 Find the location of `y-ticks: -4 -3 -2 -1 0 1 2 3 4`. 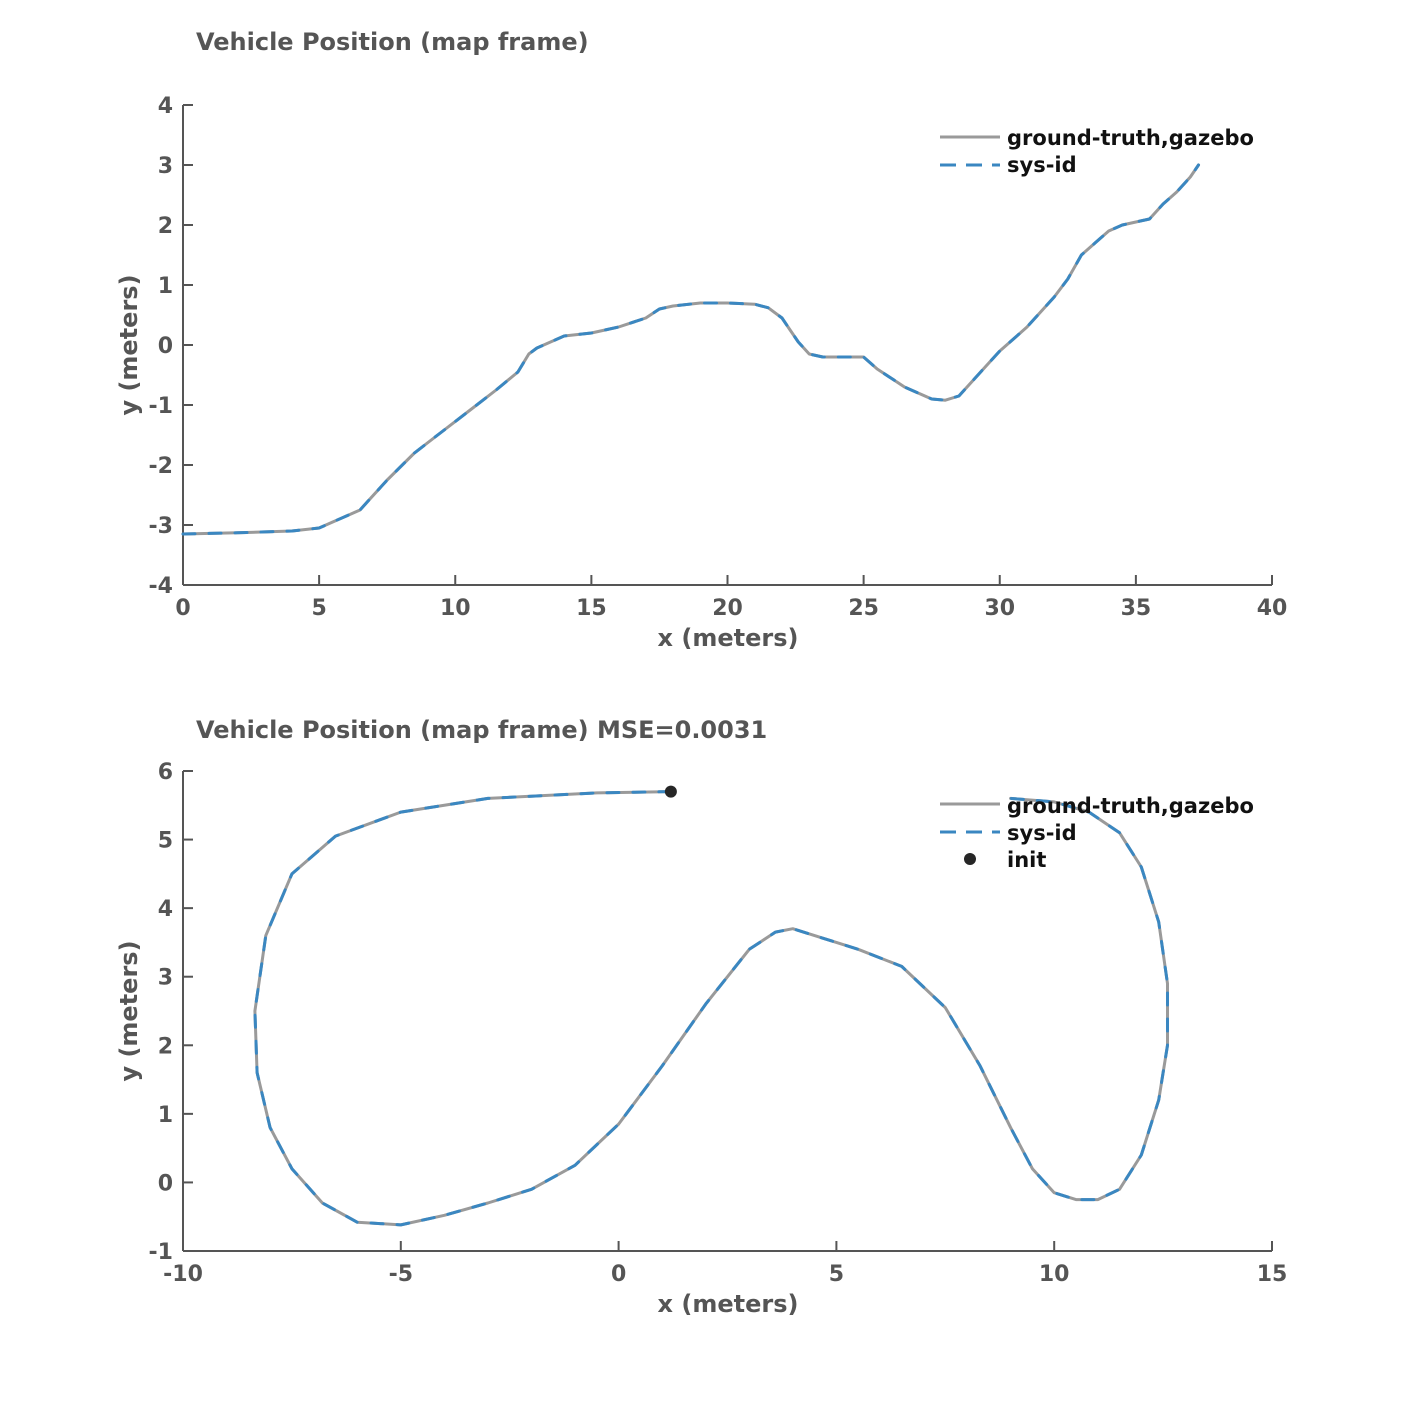

y-ticks: -4 -3 -2 -1 0 1 2 3 4 is located at coordinates (171, 346).